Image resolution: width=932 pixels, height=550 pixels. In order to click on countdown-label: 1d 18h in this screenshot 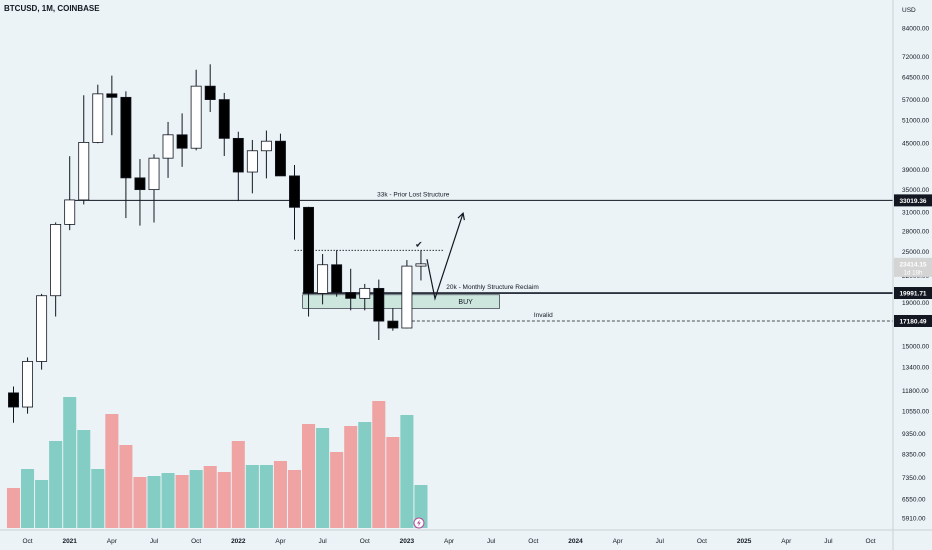, I will do `click(913, 272)`.